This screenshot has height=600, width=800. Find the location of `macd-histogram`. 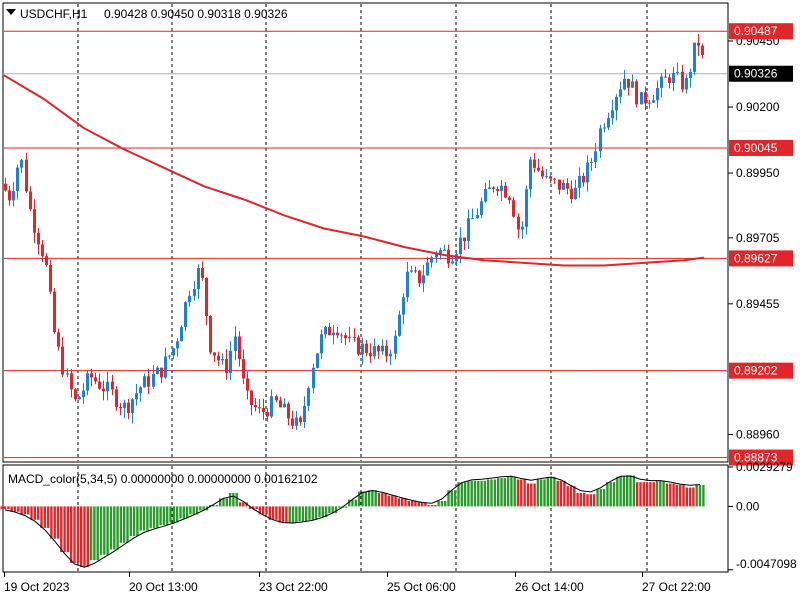

macd-histogram is located at coordinates (352, 521).